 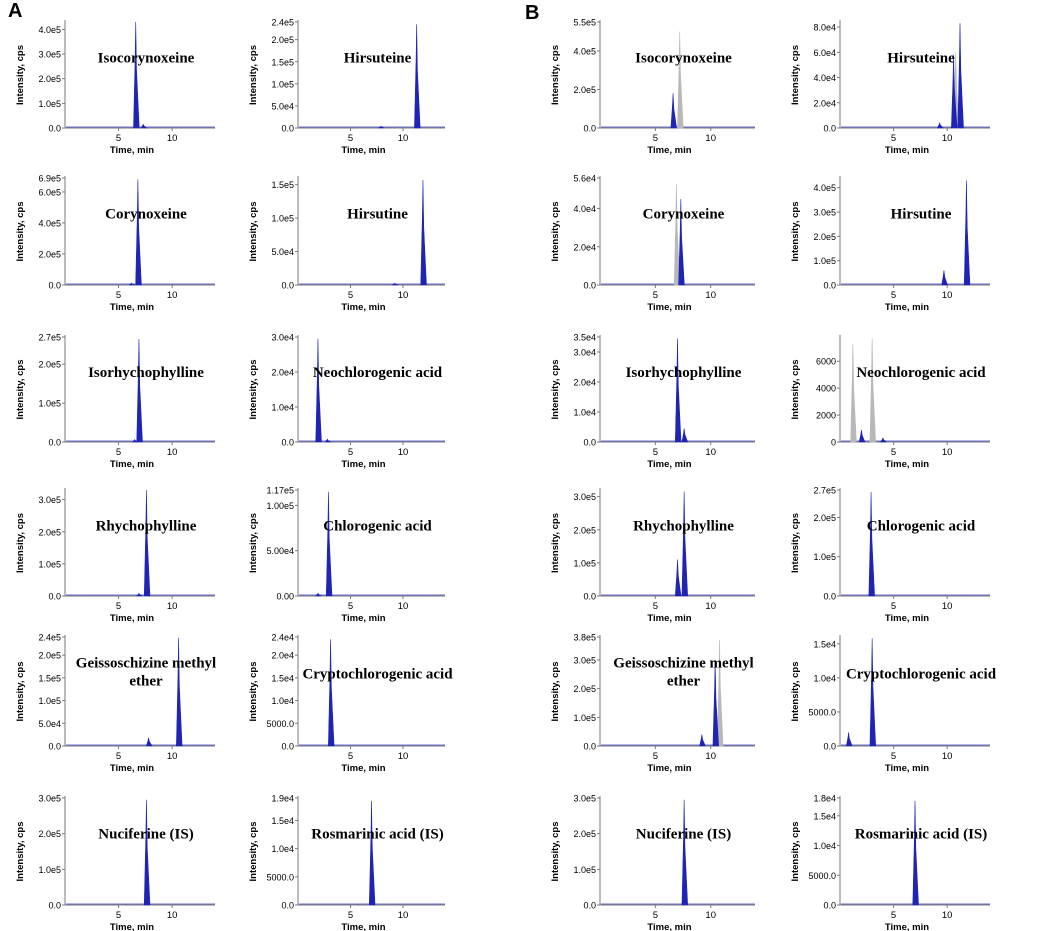 What do you see at coordinates (655, 452) in the screenshot?
I see `chart-b-4-xtick-label: 5` at bounding box center [655, 452].